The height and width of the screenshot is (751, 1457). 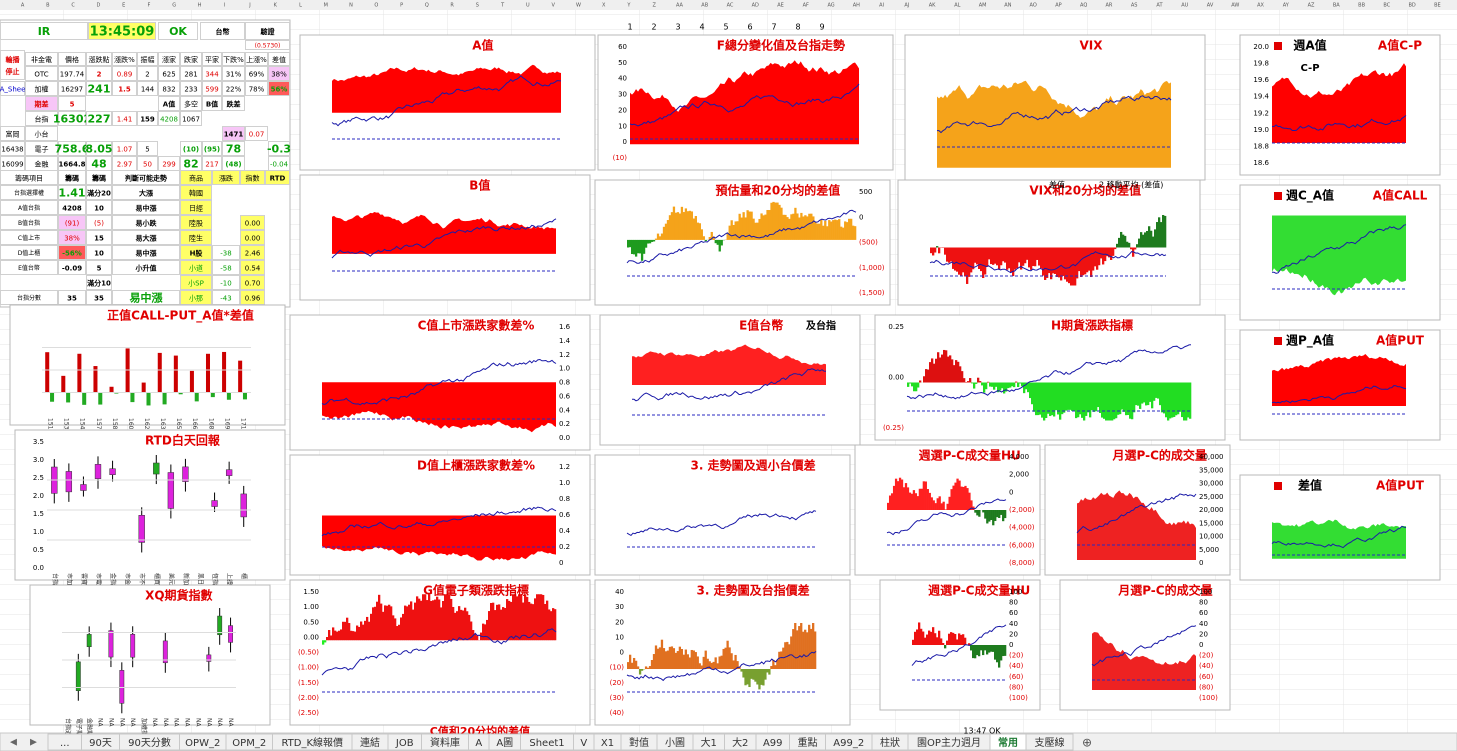 I want to click on sheet-tab-label: RTD_K線報價, so click(x=312, y=742).